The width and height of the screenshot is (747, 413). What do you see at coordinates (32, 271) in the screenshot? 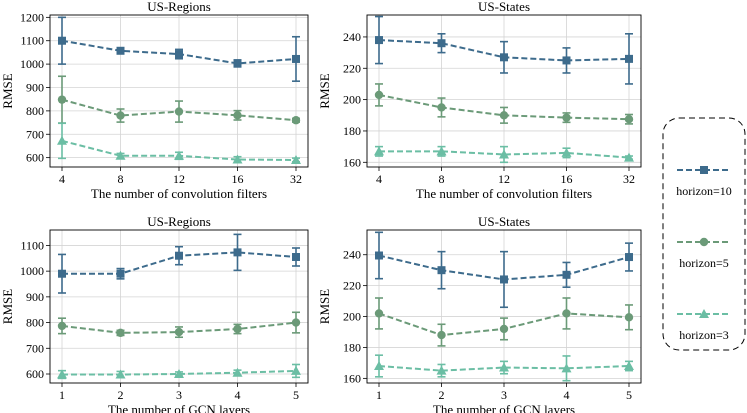
I see `y-tick-label: 1000` at bounding box center [32, 271].